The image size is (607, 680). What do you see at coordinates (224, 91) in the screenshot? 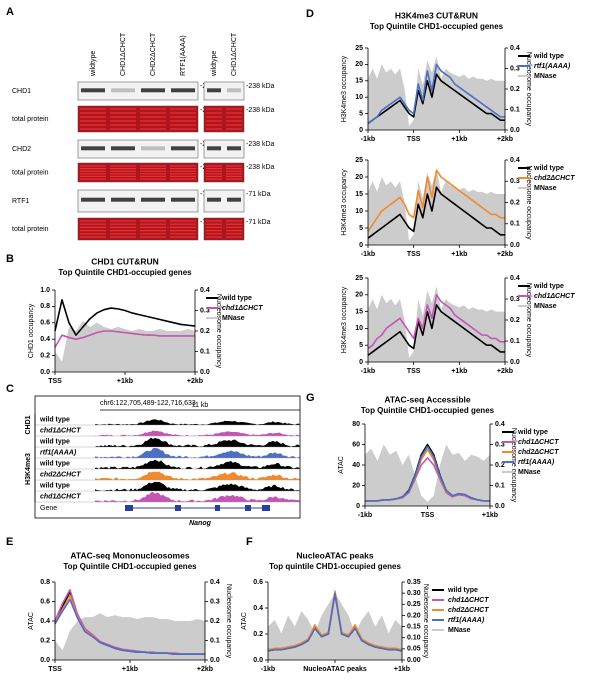
I see `blot` at bounding box center [224, 91].